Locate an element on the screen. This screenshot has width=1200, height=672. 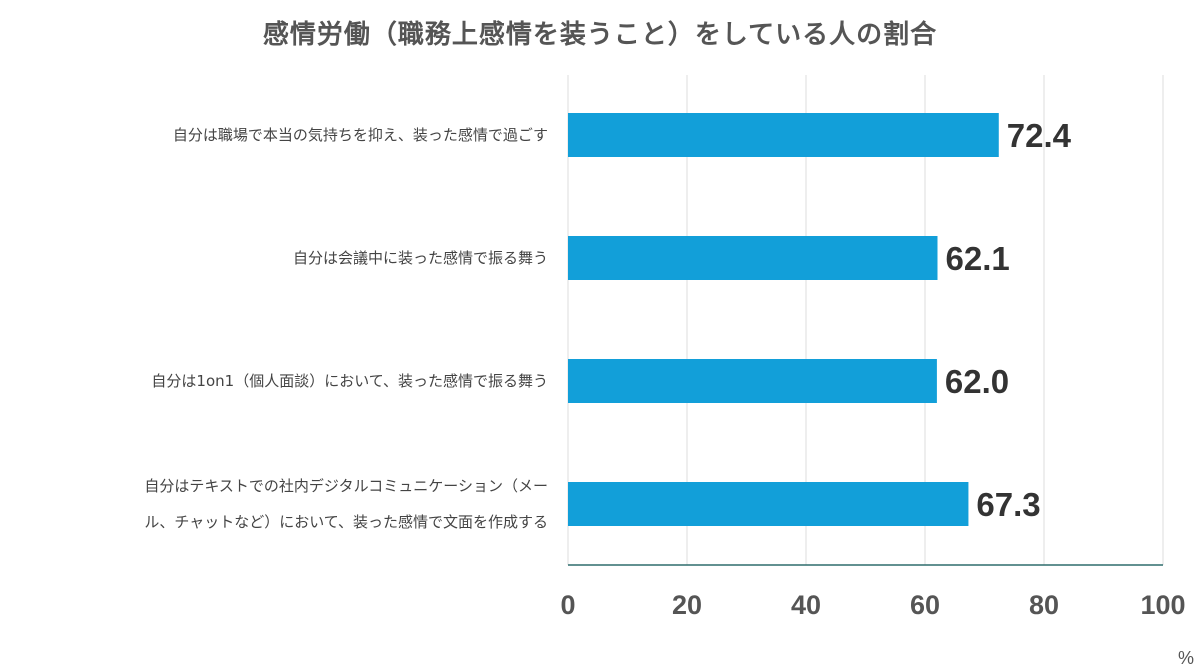
category-label-line: 自分は職場で本当の気持ちを抑え、装った感情で過ごす is located at coordinates (360, 135).